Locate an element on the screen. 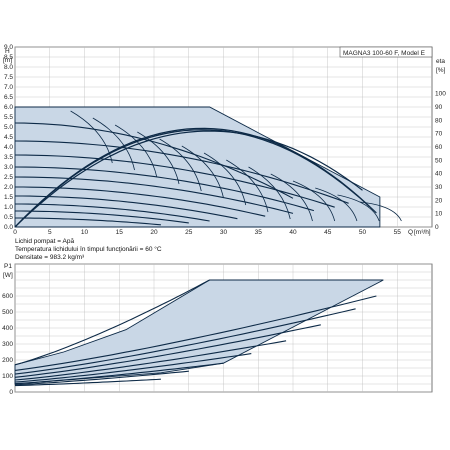 The height and width of the screenshot is (450, 450). flow-axis-unit: [m³/h] is located at coordinates (422, 232).